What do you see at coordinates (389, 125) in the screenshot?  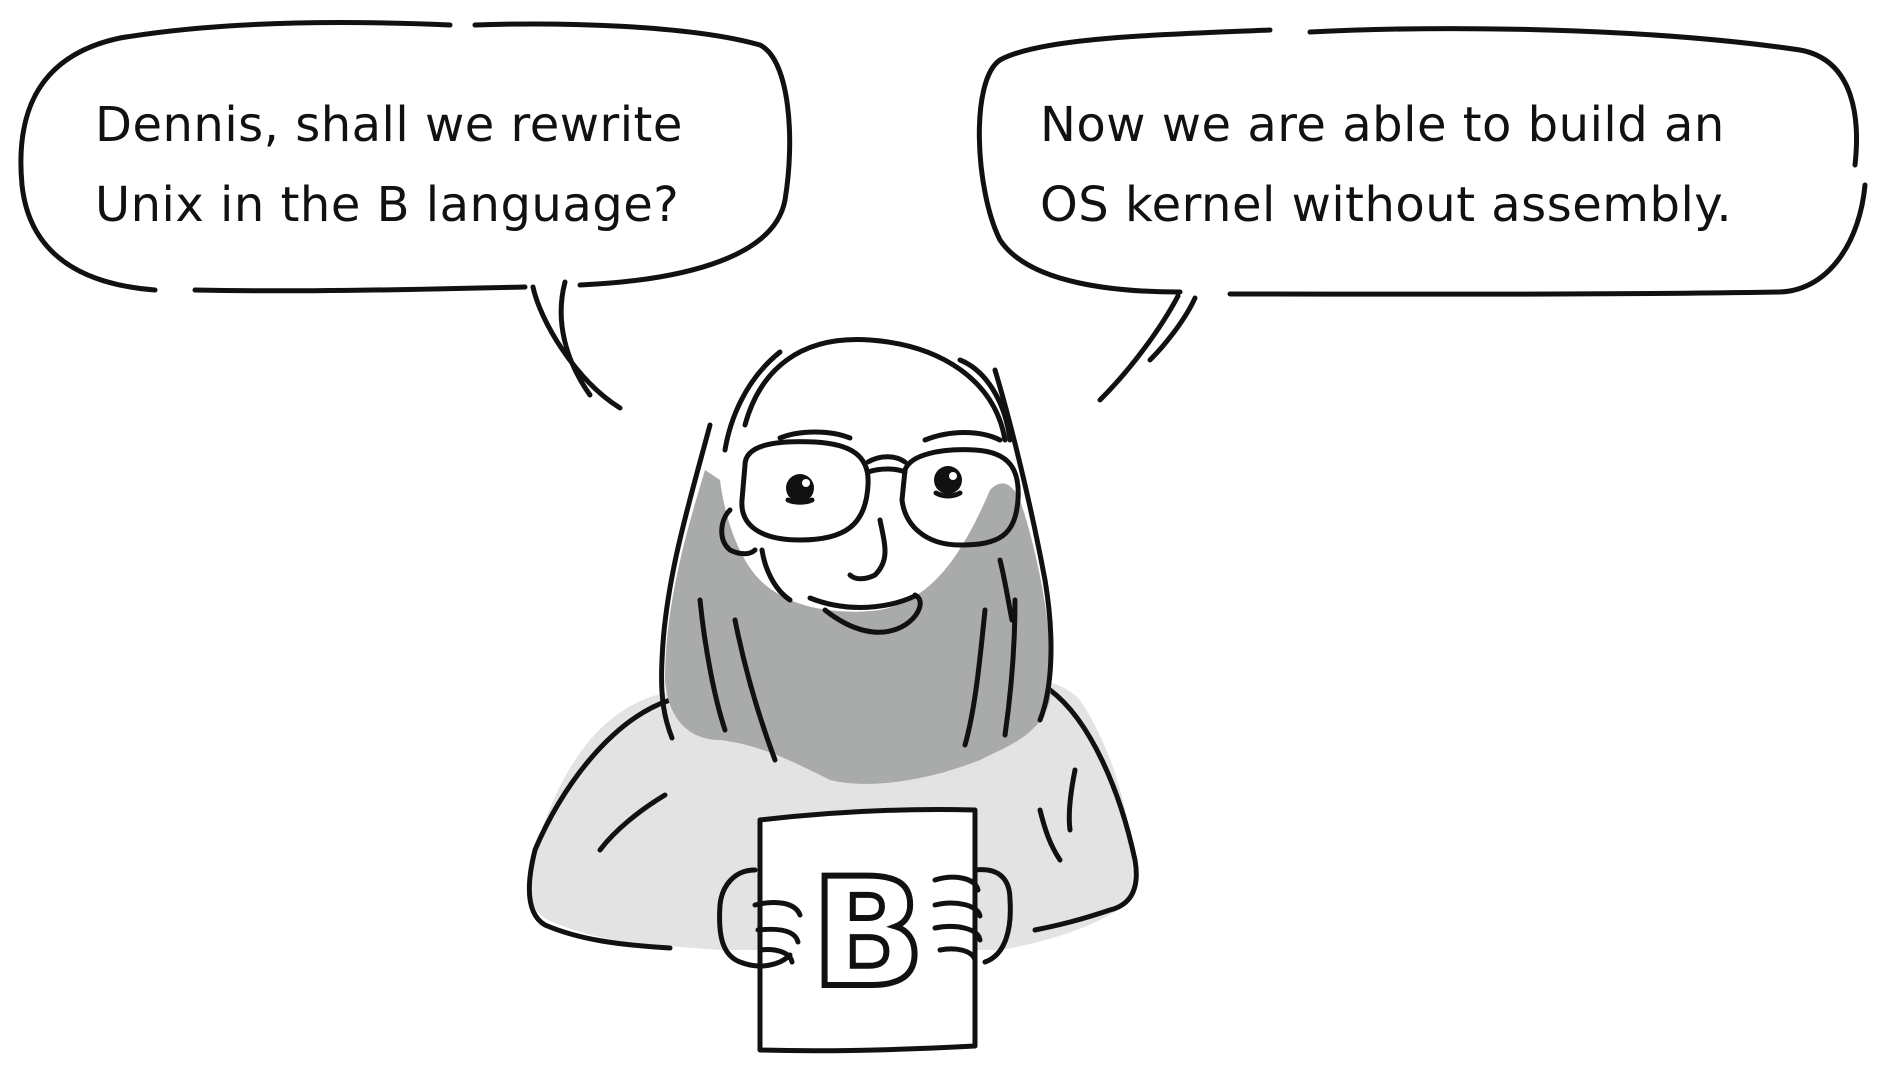 I see `left-speech-line-1: Dennis, shall we rewrite` at bounding box center [389, 125].